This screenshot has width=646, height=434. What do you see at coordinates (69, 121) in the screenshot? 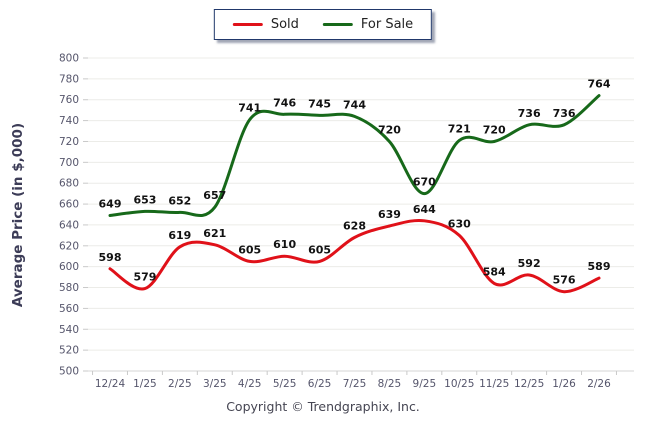
I see `svg-text: 740` at bounding box center [69, 121].